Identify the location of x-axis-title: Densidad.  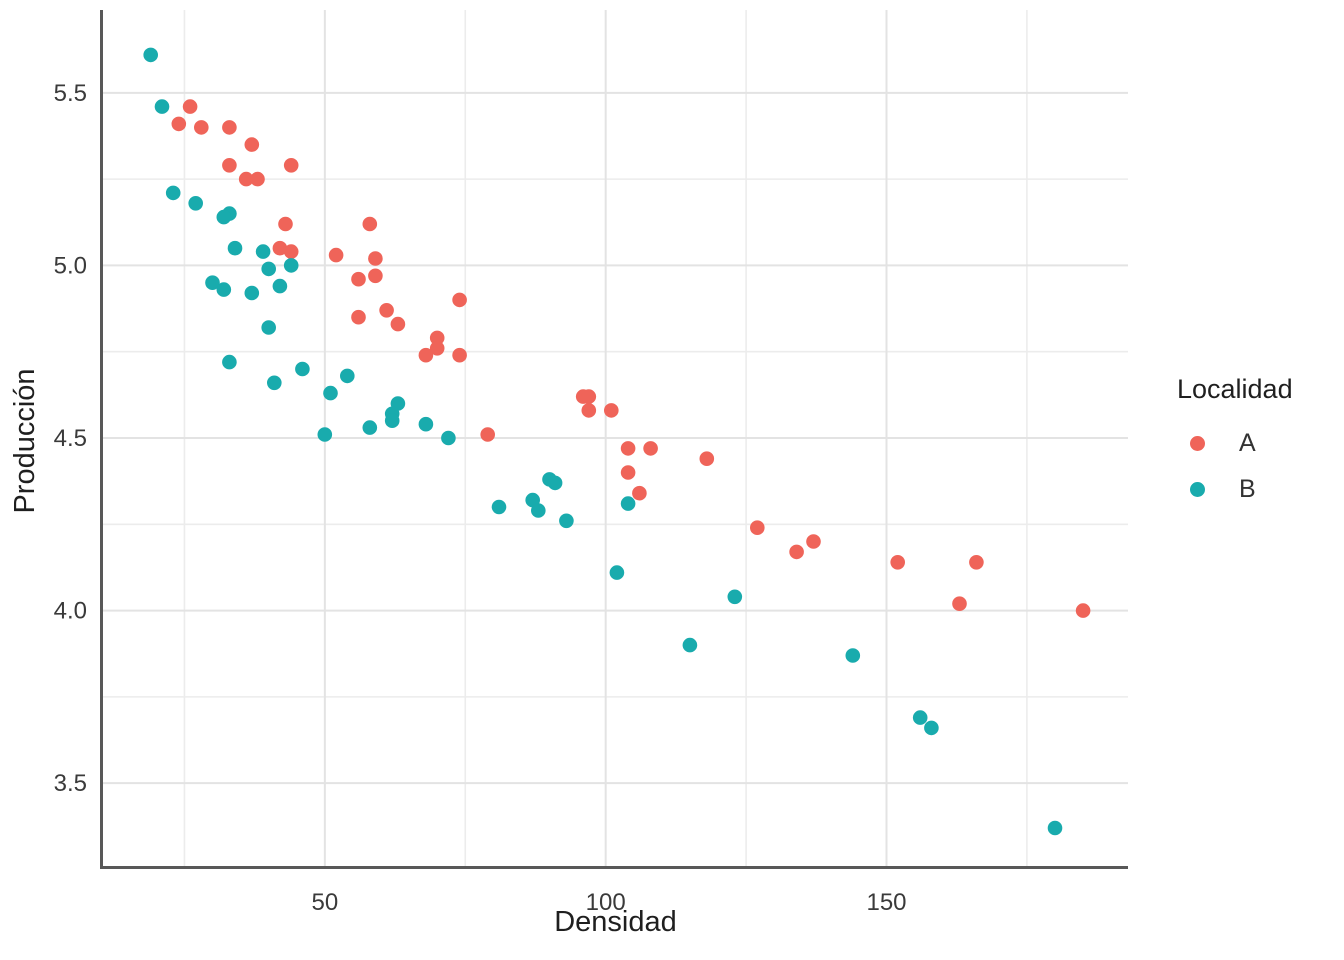
(615, 922).